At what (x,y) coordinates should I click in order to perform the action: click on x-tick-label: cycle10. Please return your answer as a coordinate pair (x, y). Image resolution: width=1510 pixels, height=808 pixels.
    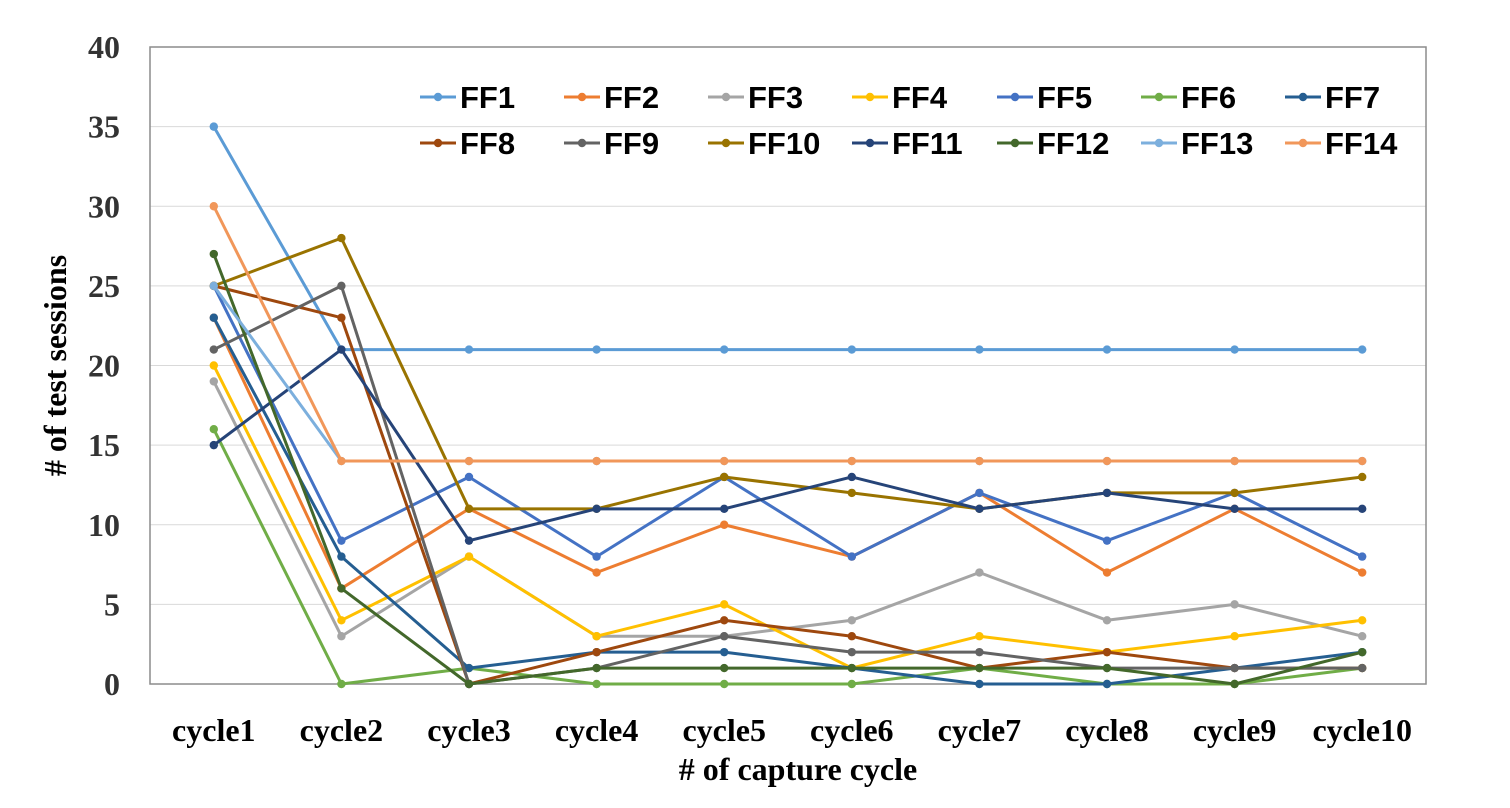
    Looking at the image, I should click on (1362, 730).